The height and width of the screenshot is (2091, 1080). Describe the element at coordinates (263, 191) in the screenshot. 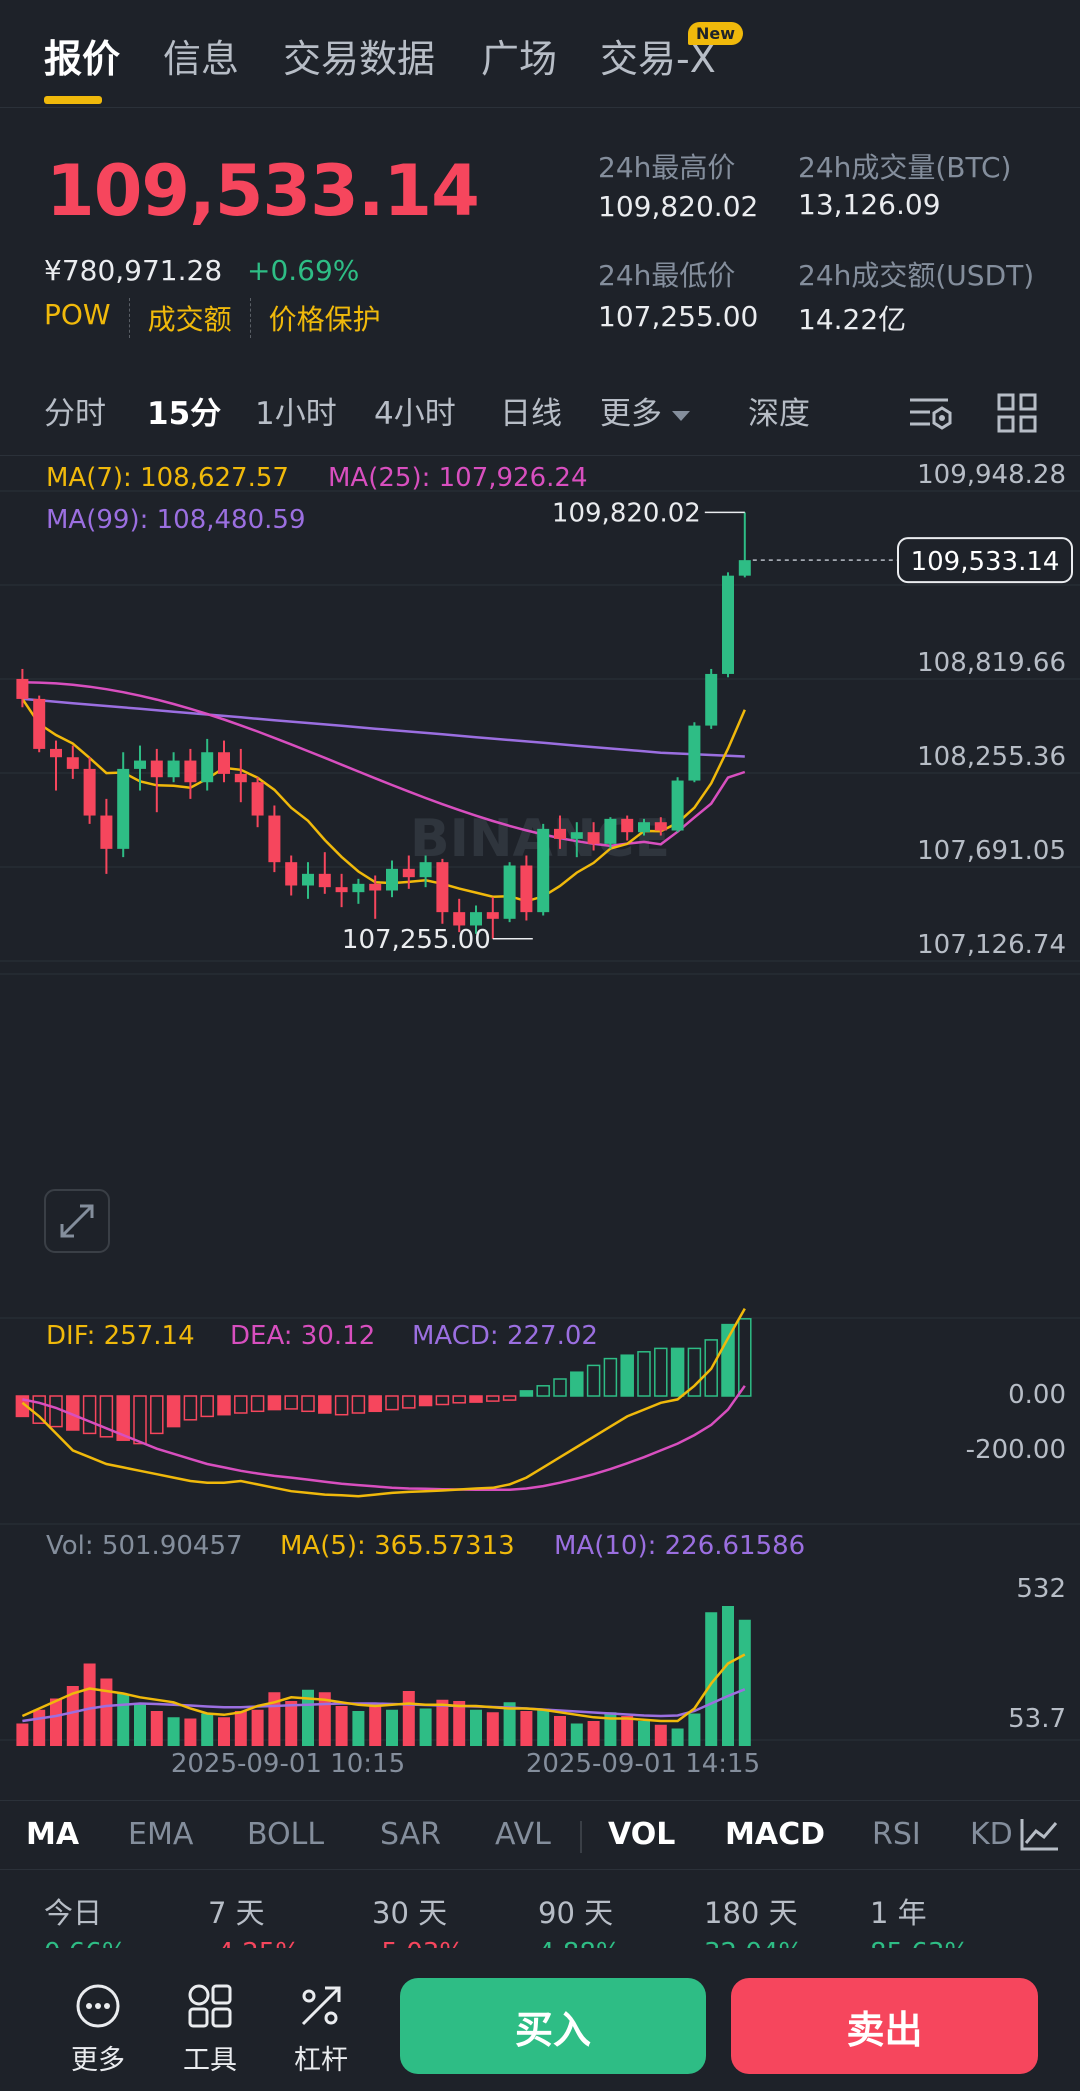

I see `last-price: 109,533.14` at that location.